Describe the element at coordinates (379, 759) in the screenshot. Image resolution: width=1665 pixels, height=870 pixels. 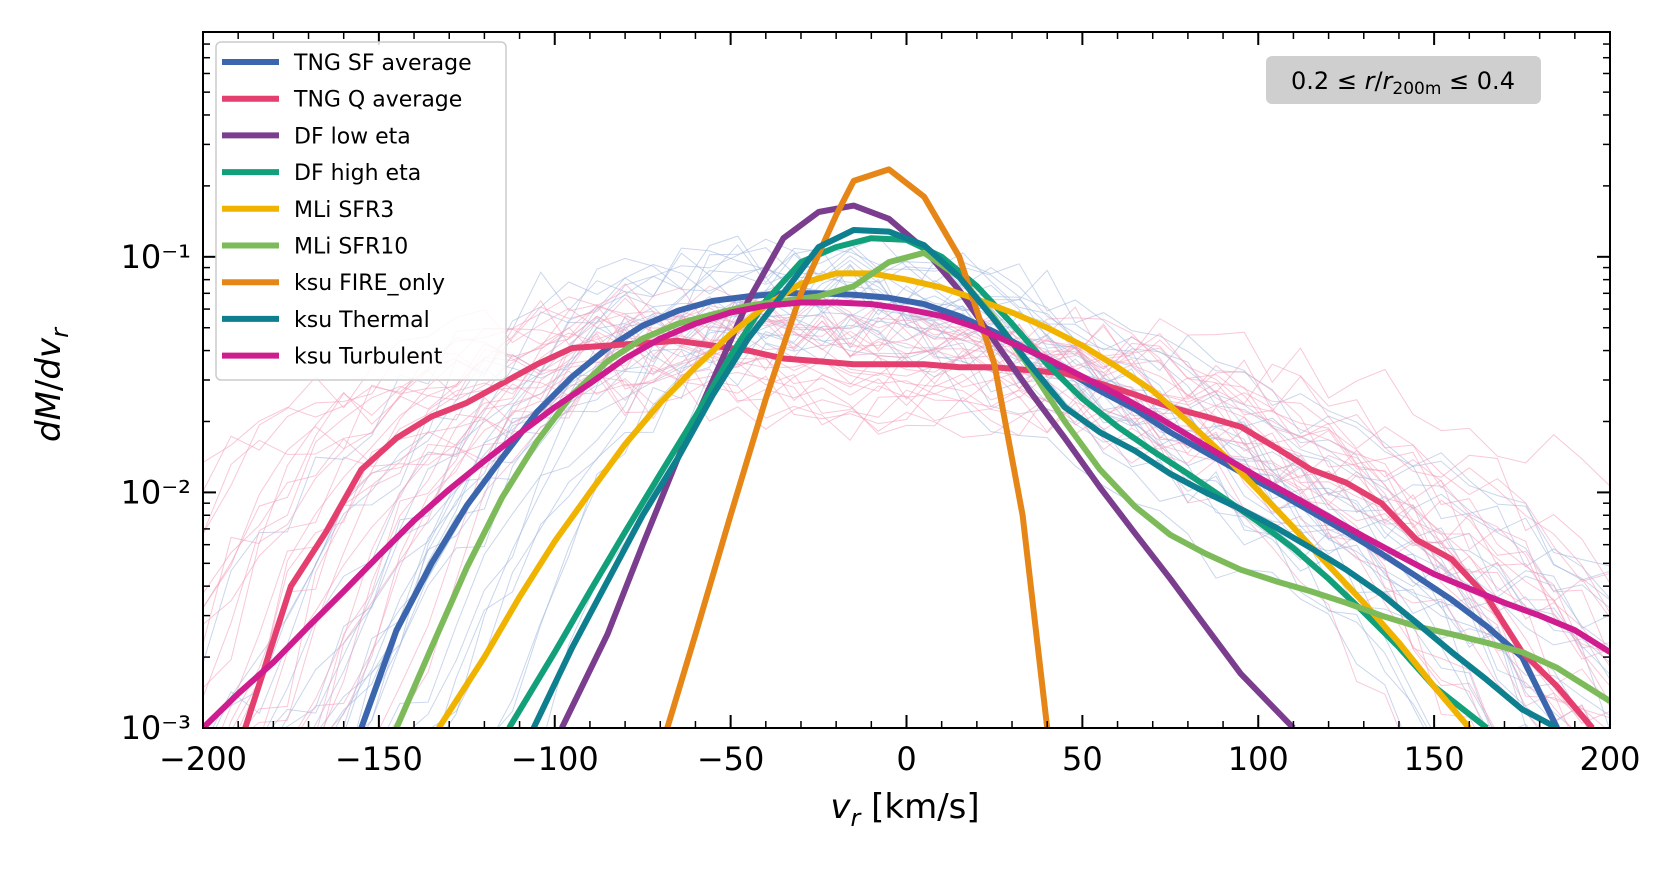
I see `x-tick-label: −150` at that location.